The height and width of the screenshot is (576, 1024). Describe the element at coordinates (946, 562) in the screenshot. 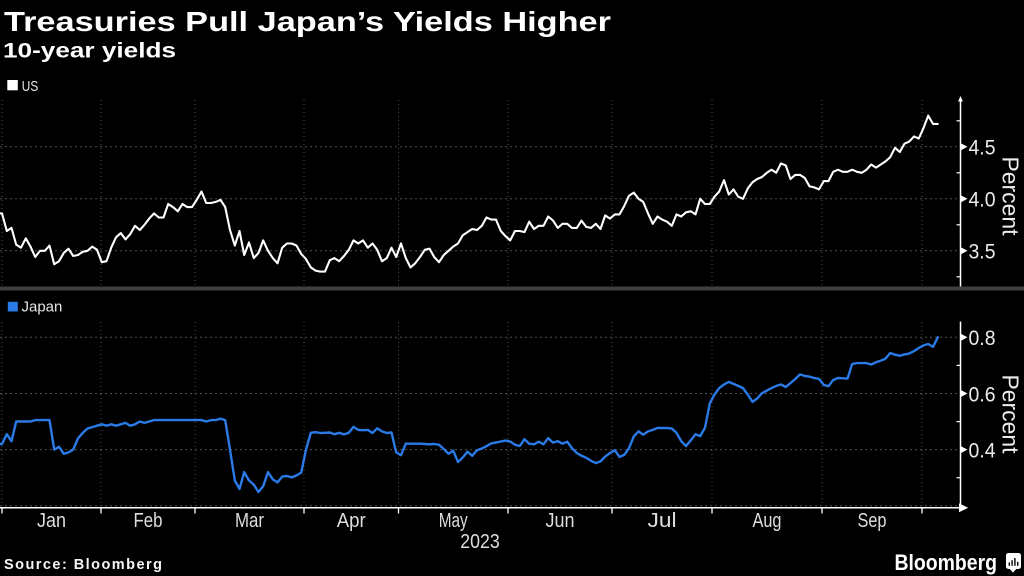

I see `svg-text: Bloomberg` at that location.